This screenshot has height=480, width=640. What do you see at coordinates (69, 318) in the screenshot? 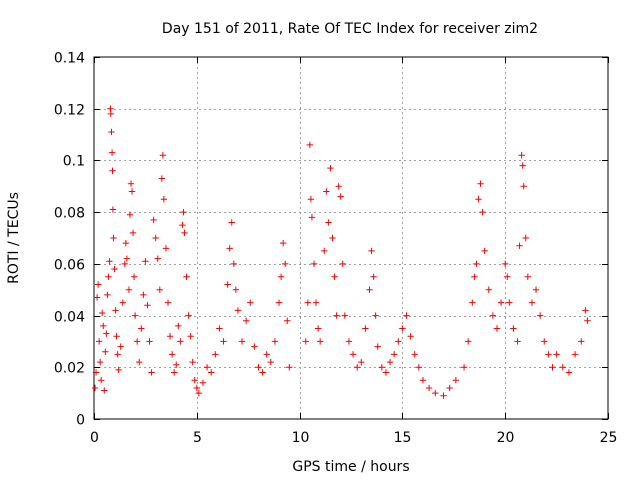
I see `y-tick-label: 0.04` at bounding box center [69, 318].